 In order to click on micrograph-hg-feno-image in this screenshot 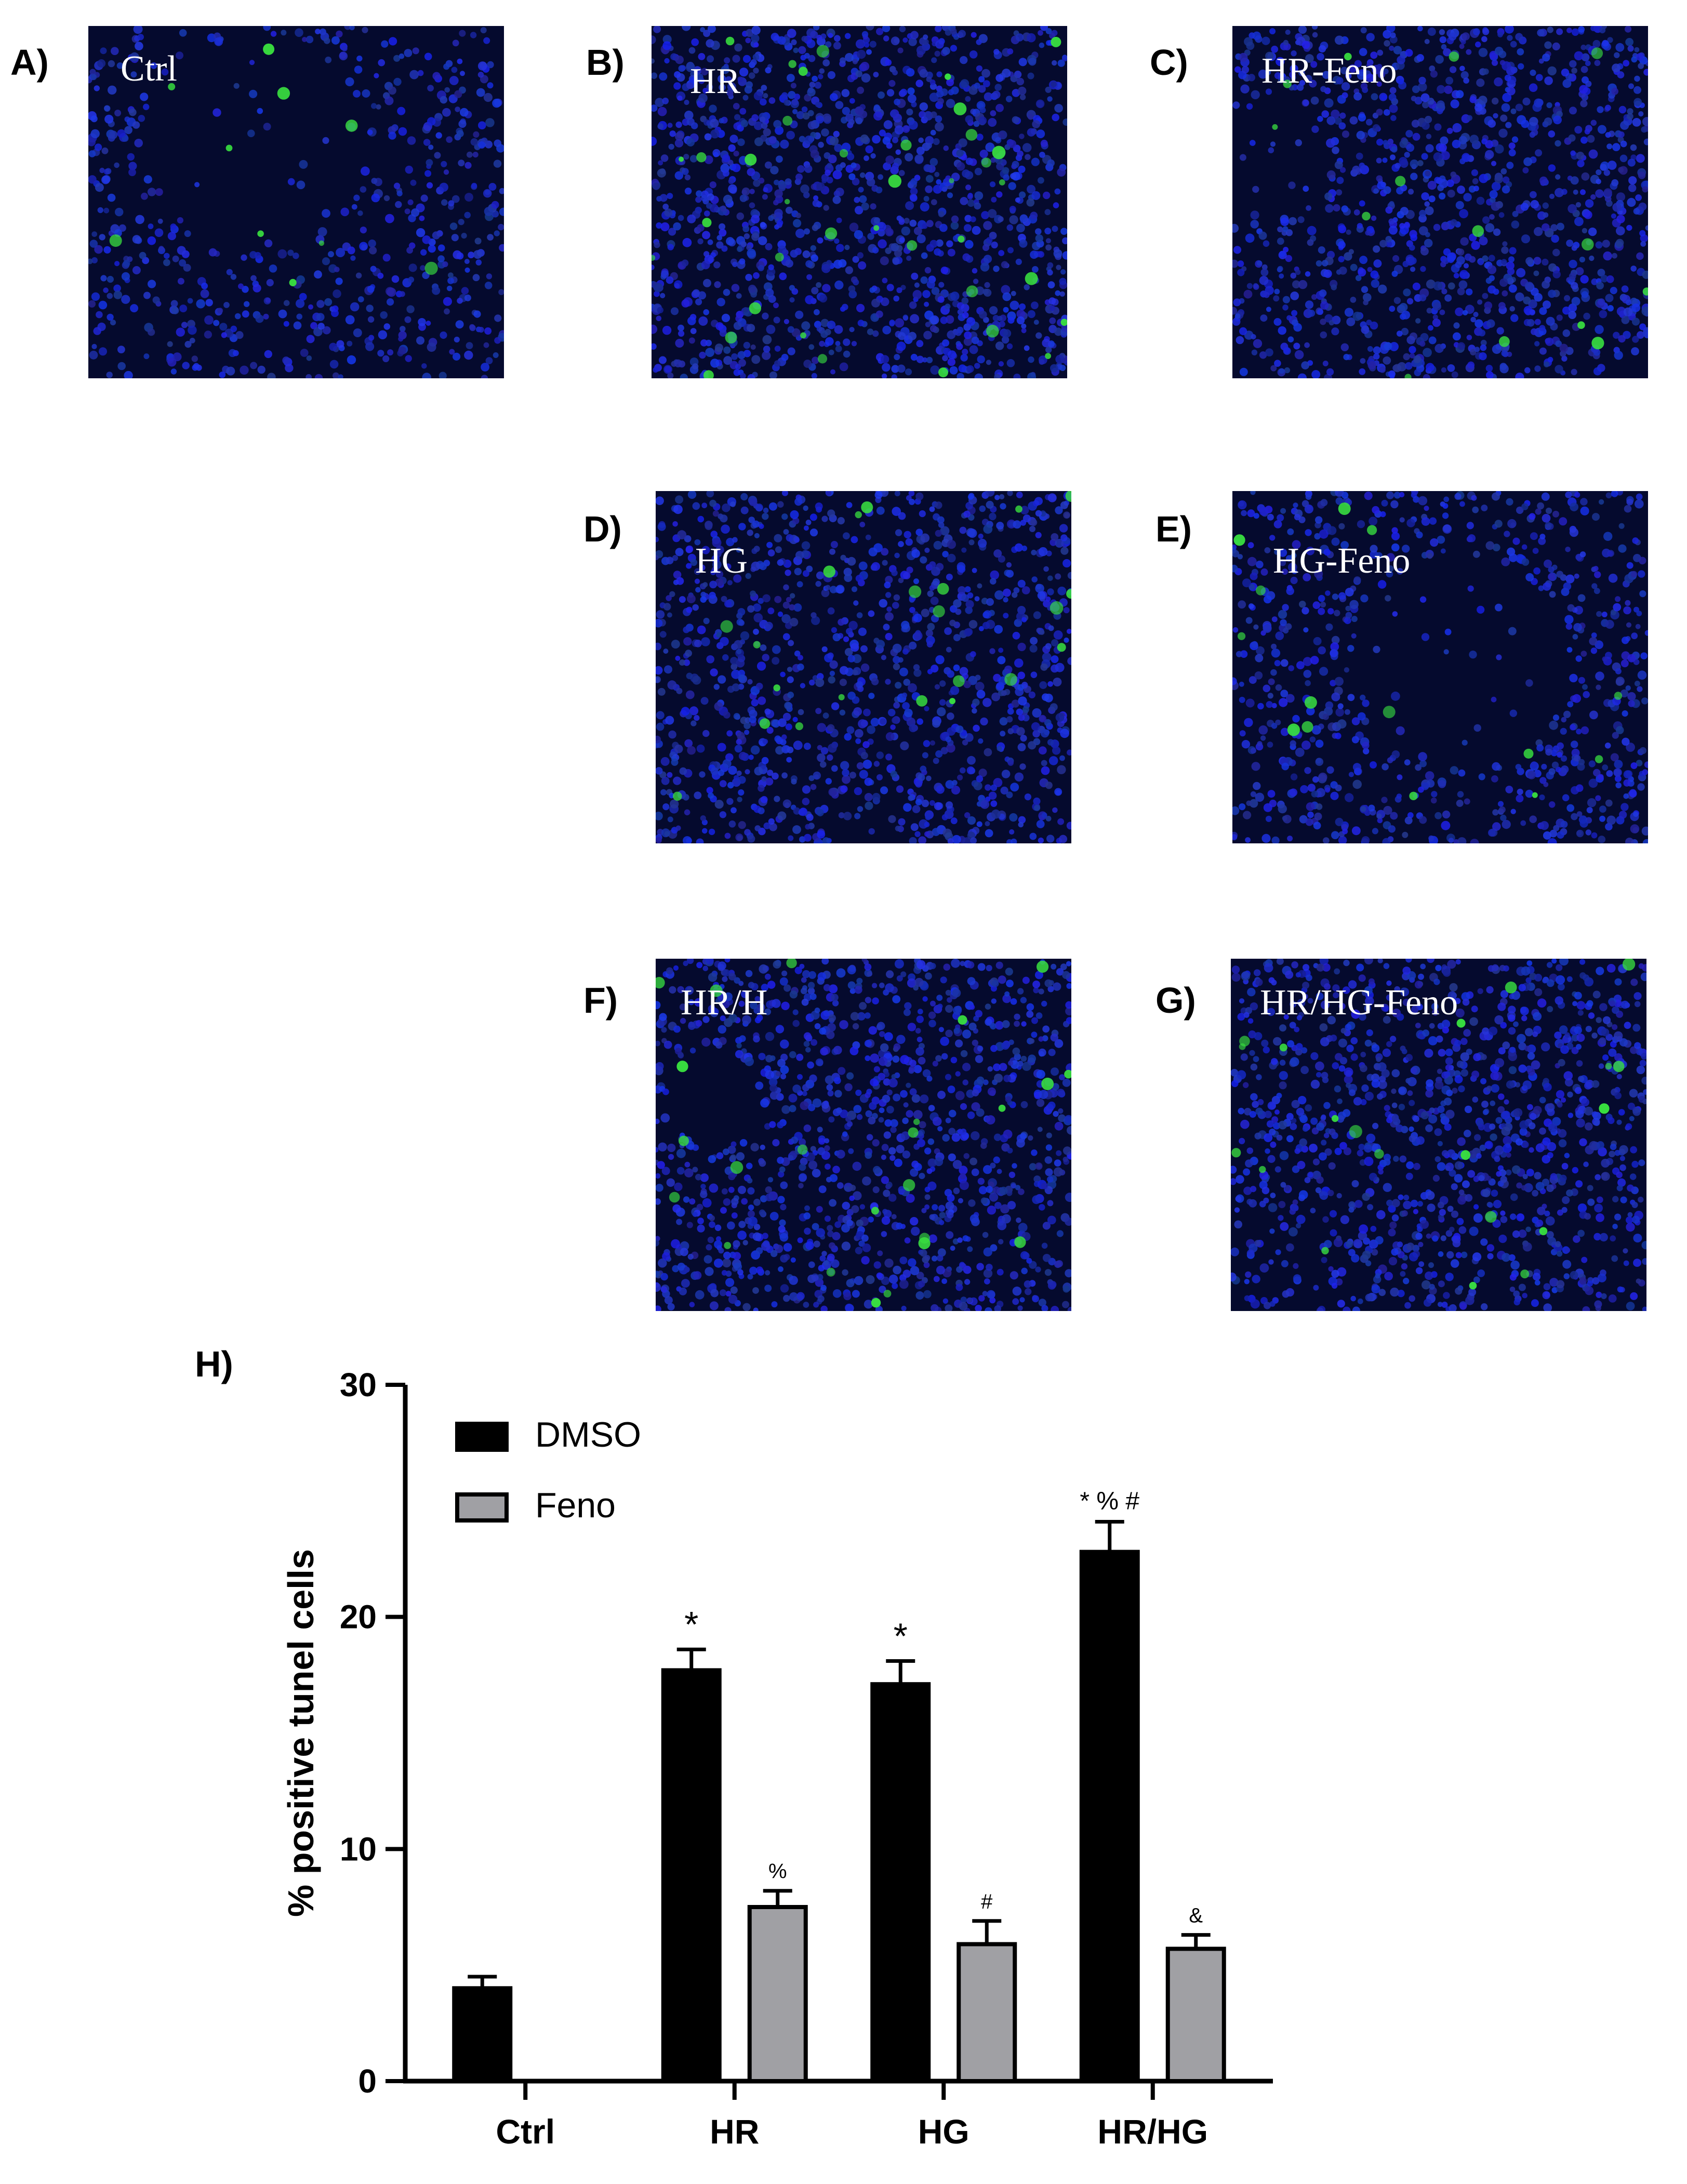, I will do `click(1440, 667)`.